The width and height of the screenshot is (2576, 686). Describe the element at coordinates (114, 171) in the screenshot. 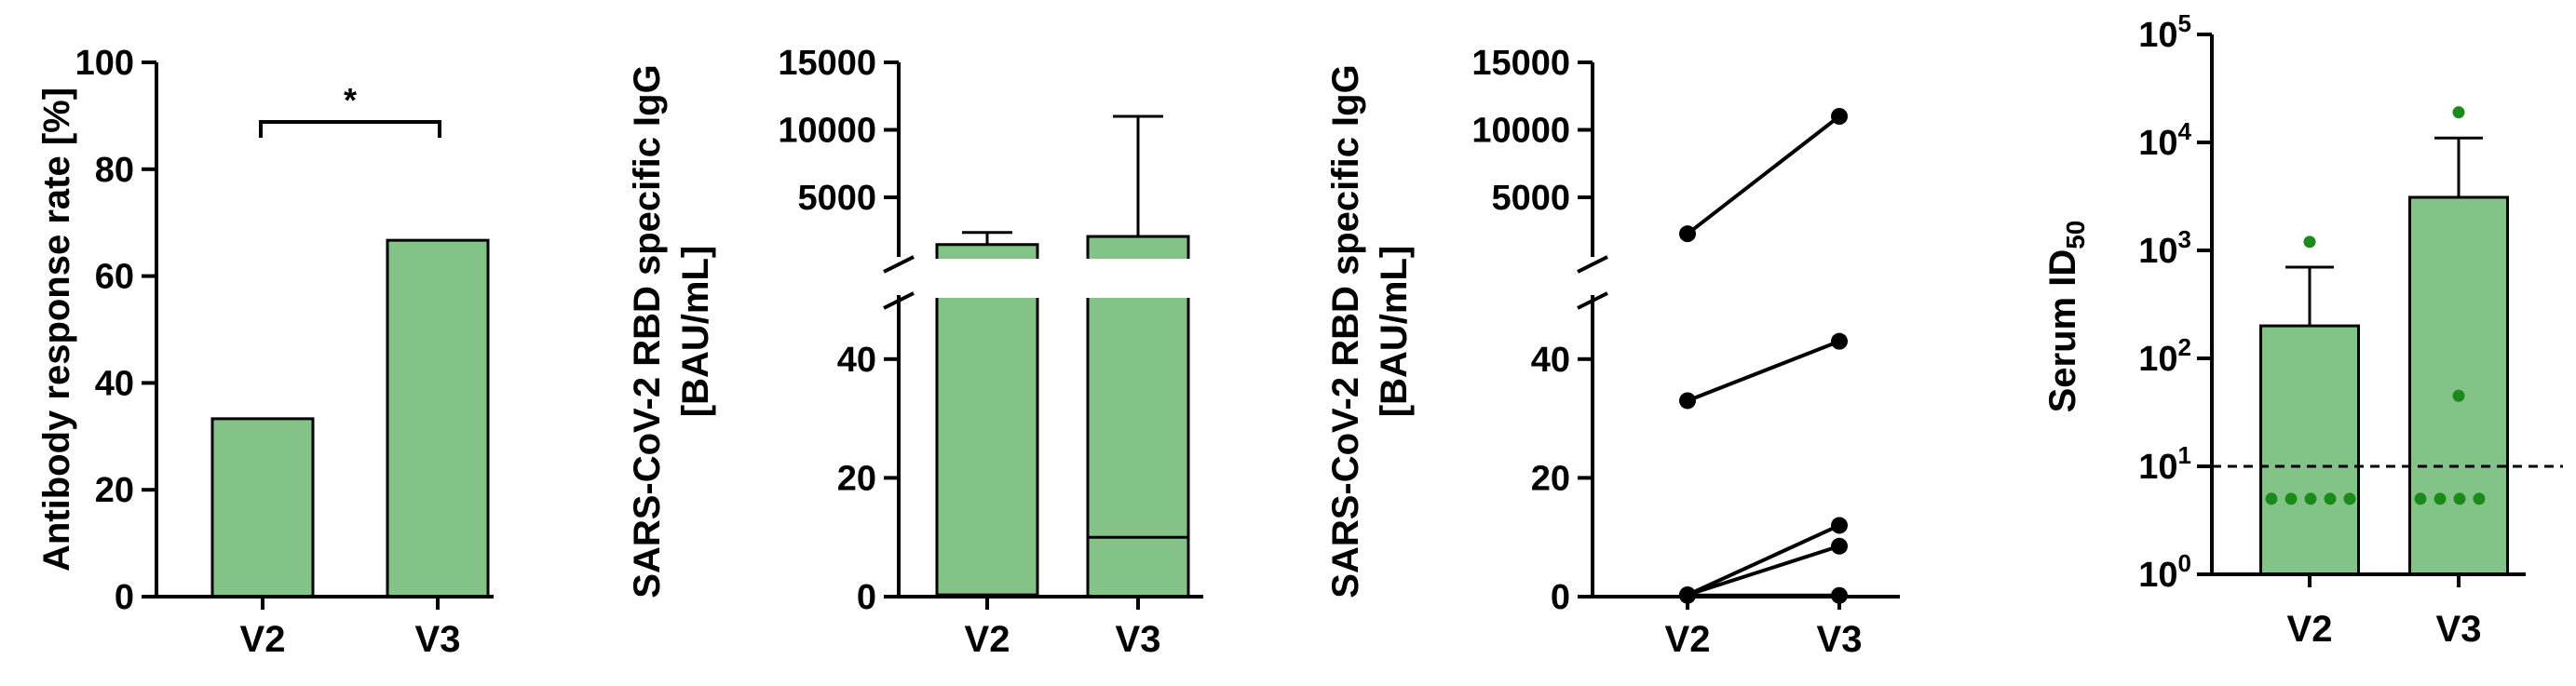

I see `y-tick-label: 80` at that location.